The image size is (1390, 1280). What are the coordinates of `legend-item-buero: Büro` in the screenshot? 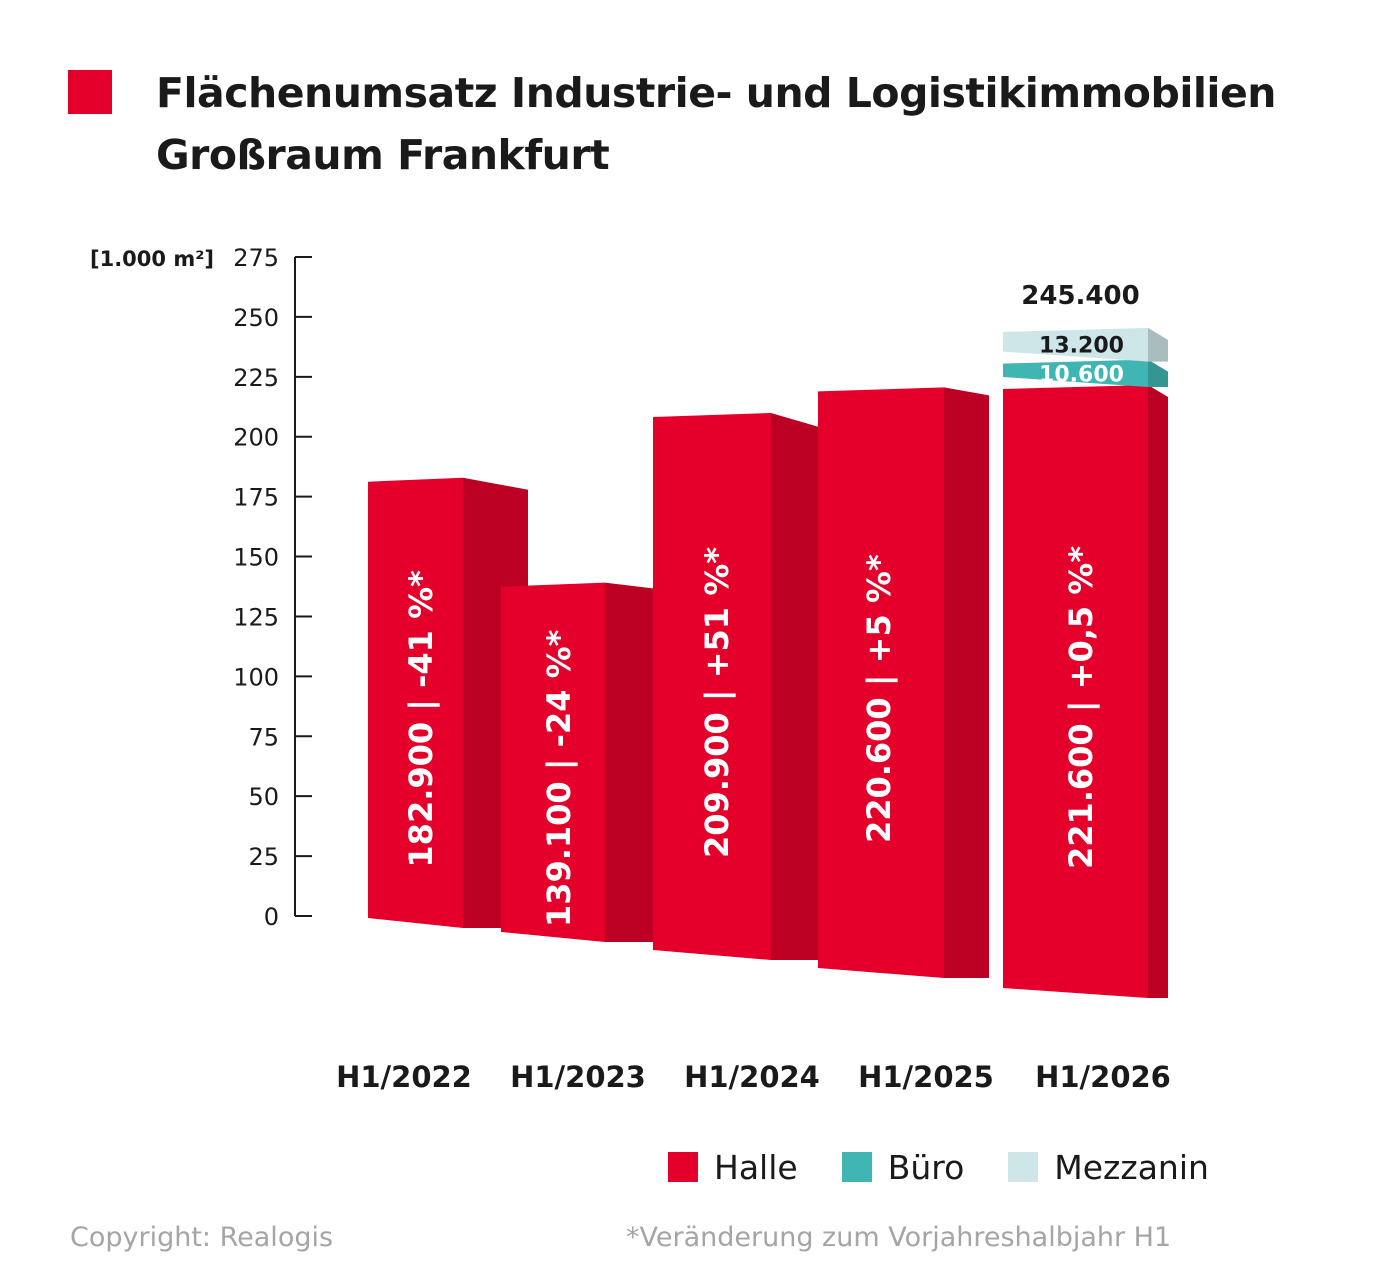 It's located at (903, 1167).